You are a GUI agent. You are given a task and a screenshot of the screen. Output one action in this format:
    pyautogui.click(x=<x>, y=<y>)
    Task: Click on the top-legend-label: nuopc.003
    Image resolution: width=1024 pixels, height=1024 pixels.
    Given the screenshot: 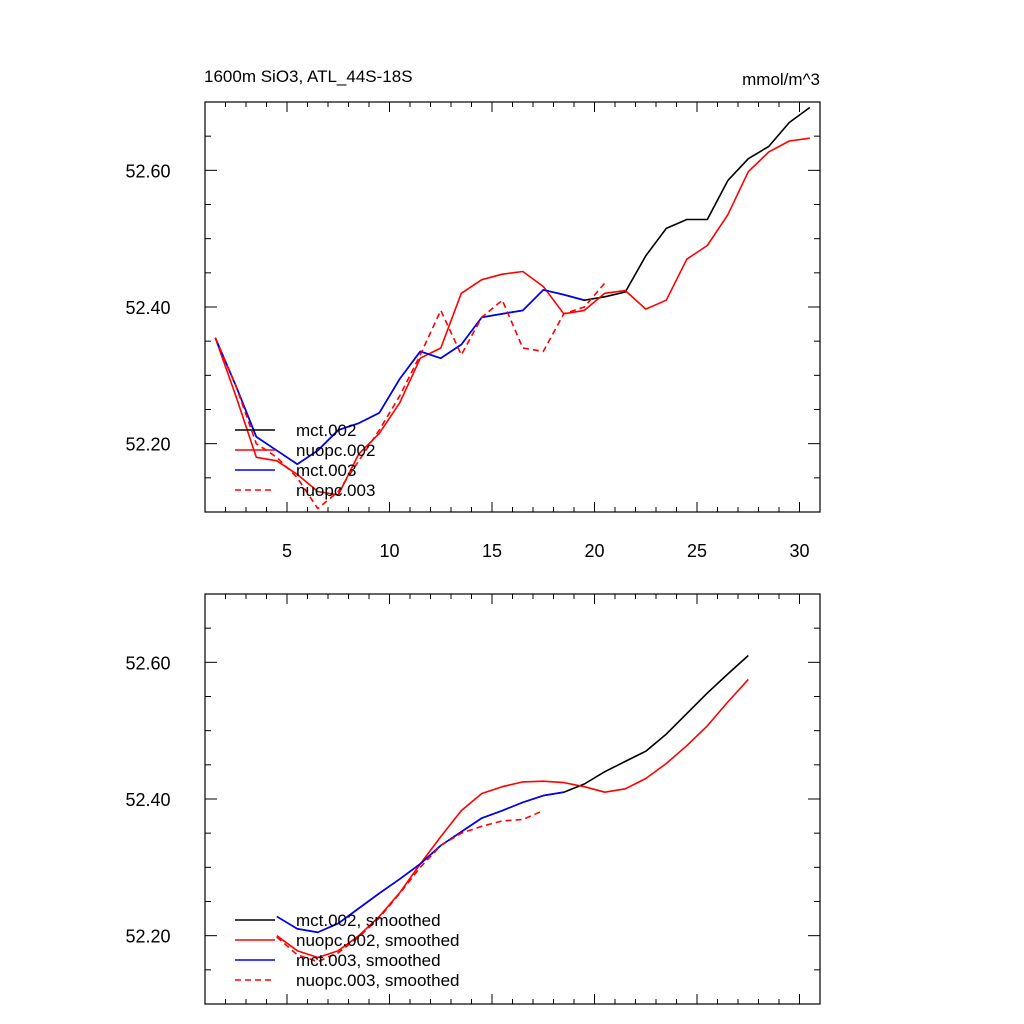 What is the action you would take?
    pyautogui.click(x=335, y=490)
    